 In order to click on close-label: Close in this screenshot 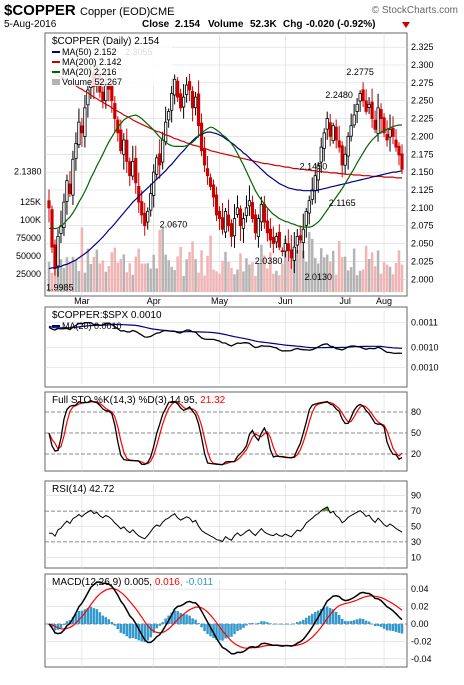, I will do `click(156, 24)`.